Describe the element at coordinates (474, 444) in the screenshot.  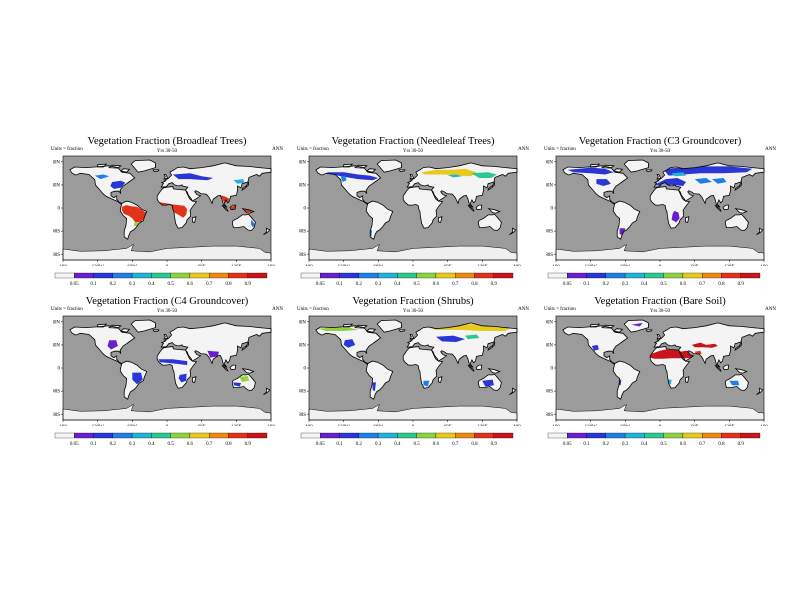
I see `colorbar-tick-label: 0.8` at that location.